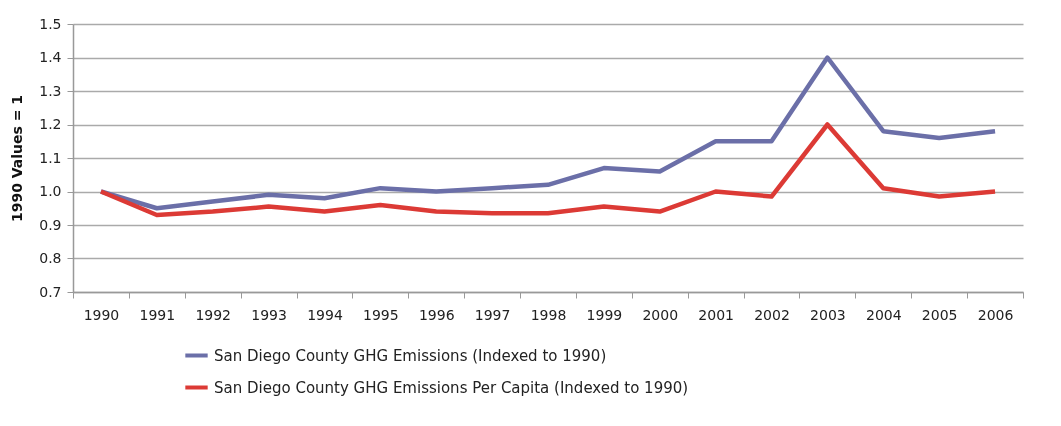 Image resolution: width=1061 pixels, height=426 pixels. I want to click on y-tick-label: 1.5, so click(50, 23).